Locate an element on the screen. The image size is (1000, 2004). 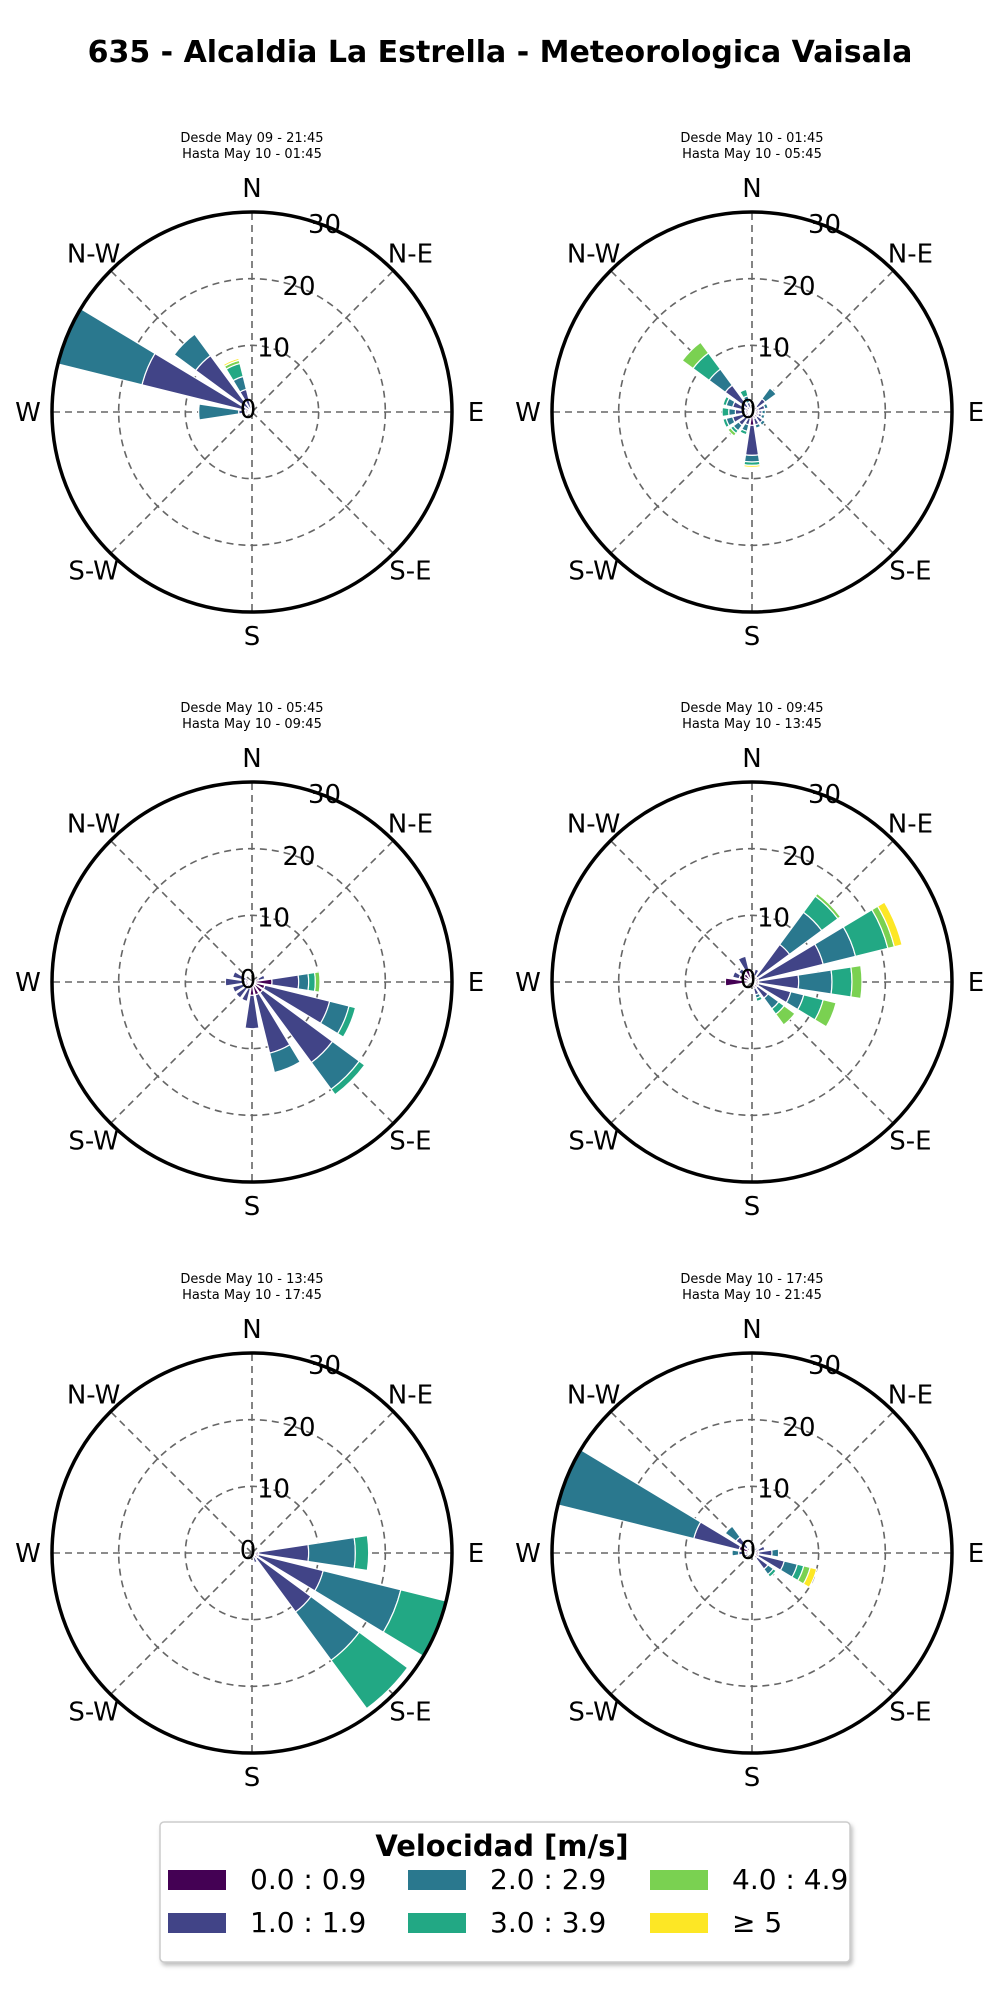
subtitle-from: Desde May 09 - 21:45 is located at coordinates (251, 138).